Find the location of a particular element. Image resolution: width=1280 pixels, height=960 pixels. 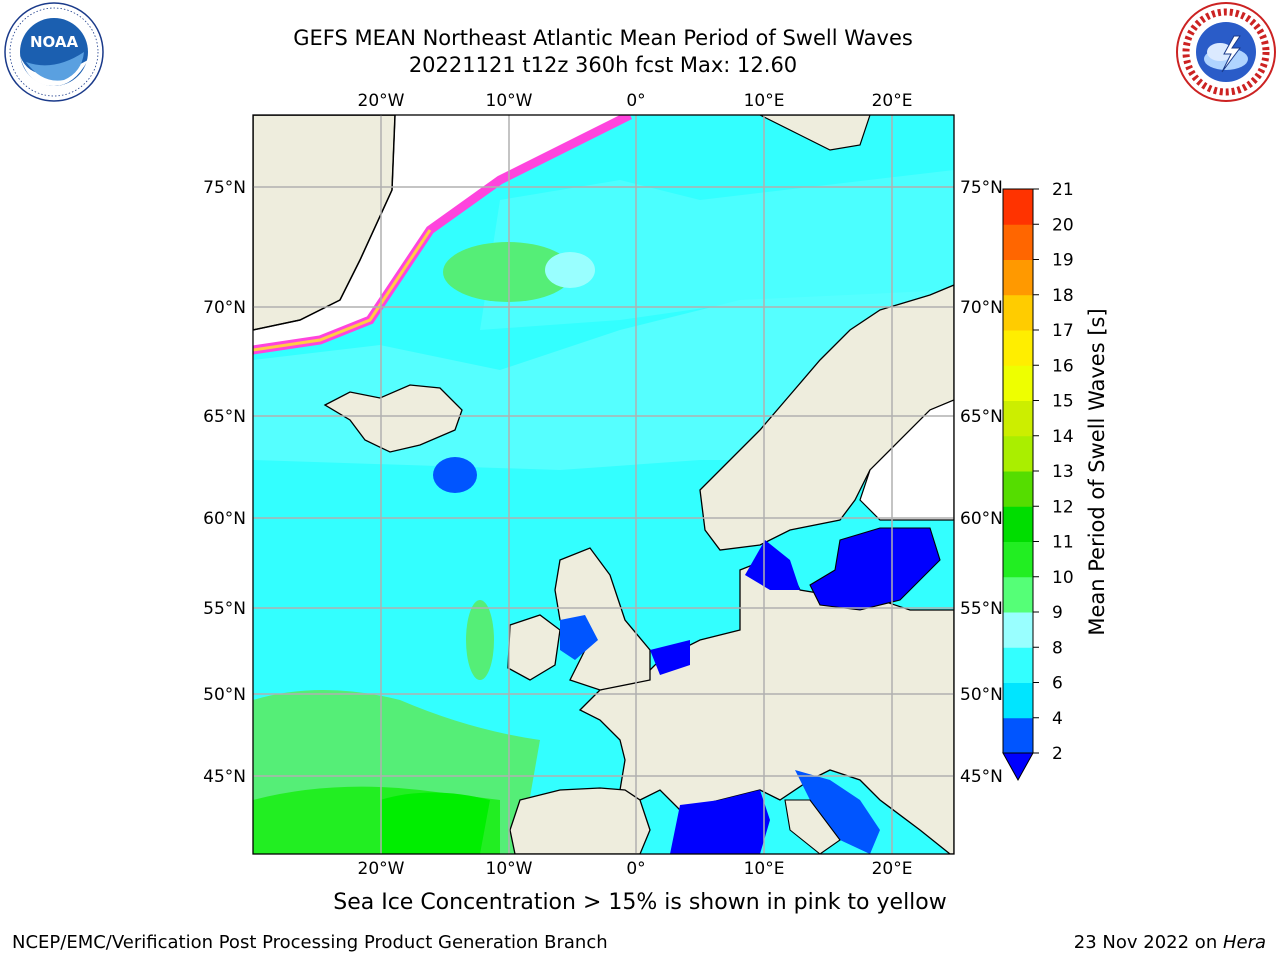

lat-label-right: 55°N is located at coordinates (981, 609).